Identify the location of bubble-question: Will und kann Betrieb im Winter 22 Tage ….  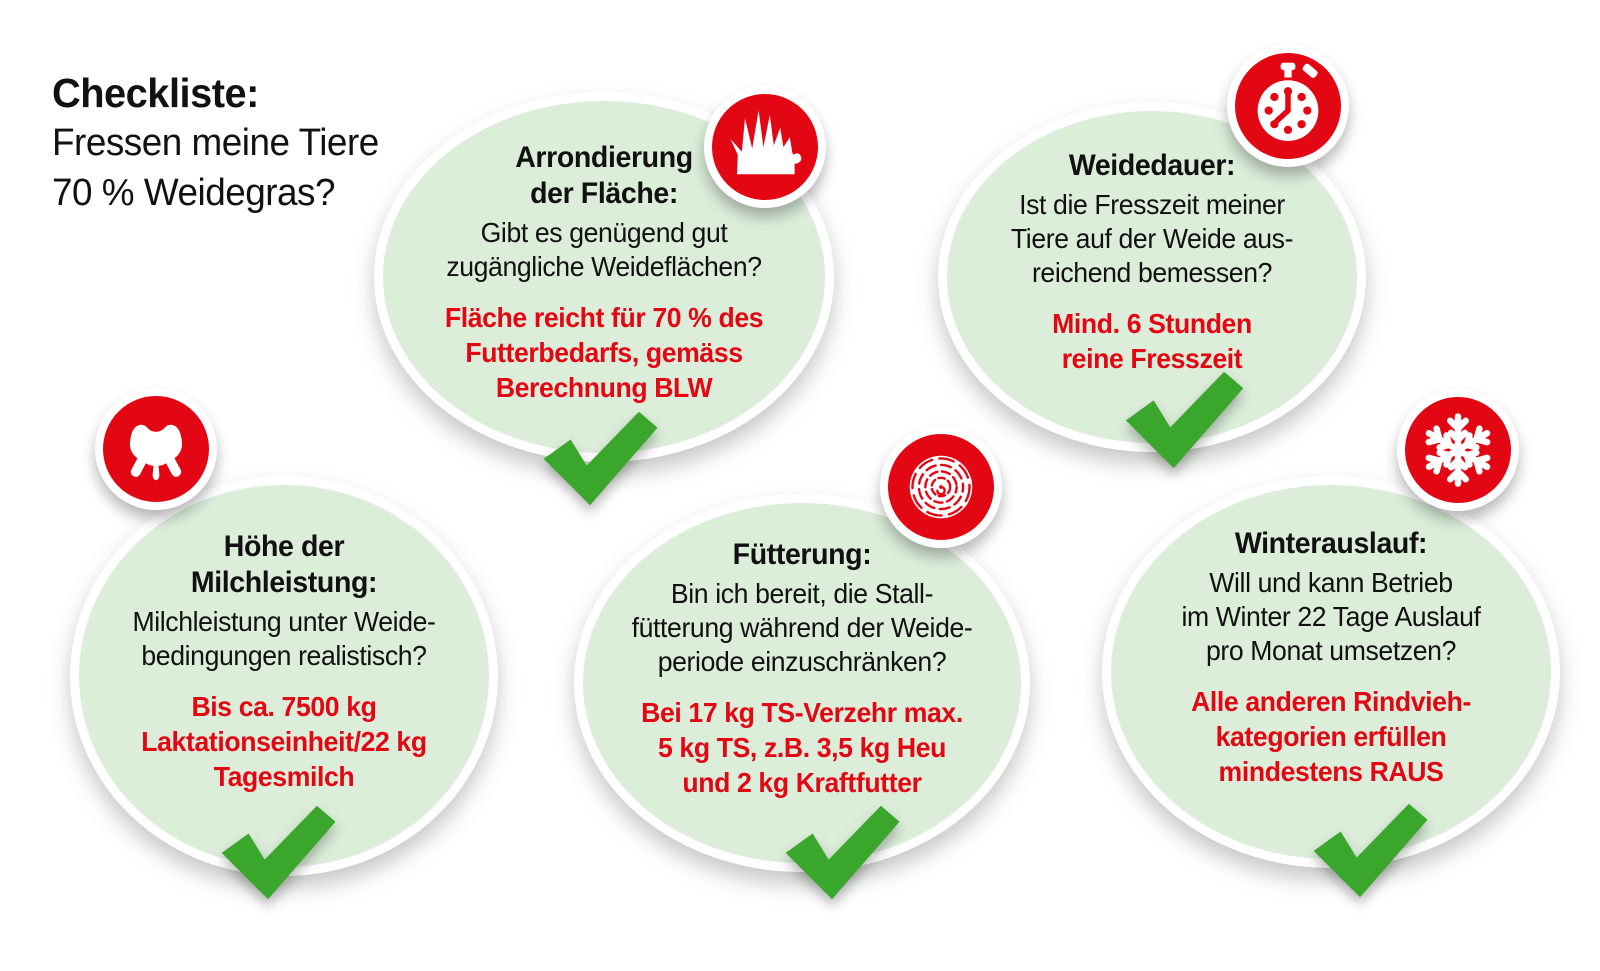
(1330, 617).